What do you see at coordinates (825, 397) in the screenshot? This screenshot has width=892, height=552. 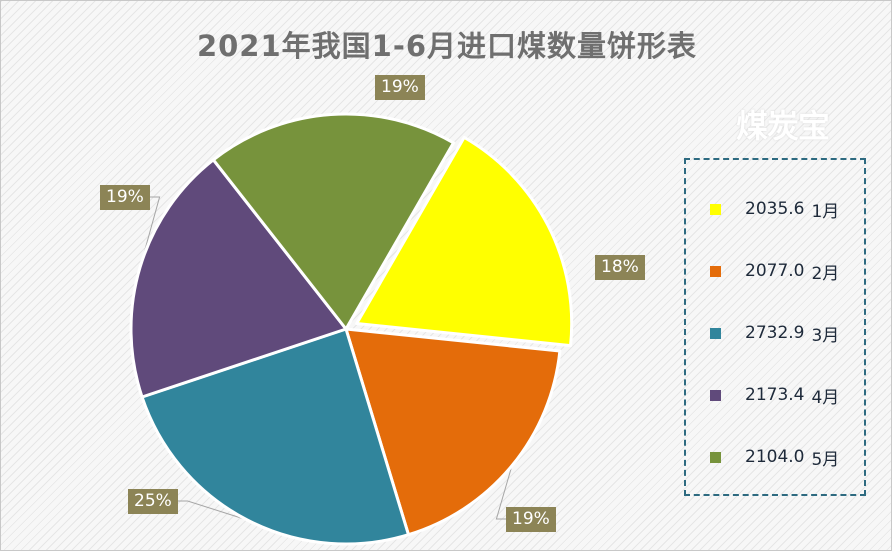 I see `legend-label: 4月` at bounding box center [825, 397].